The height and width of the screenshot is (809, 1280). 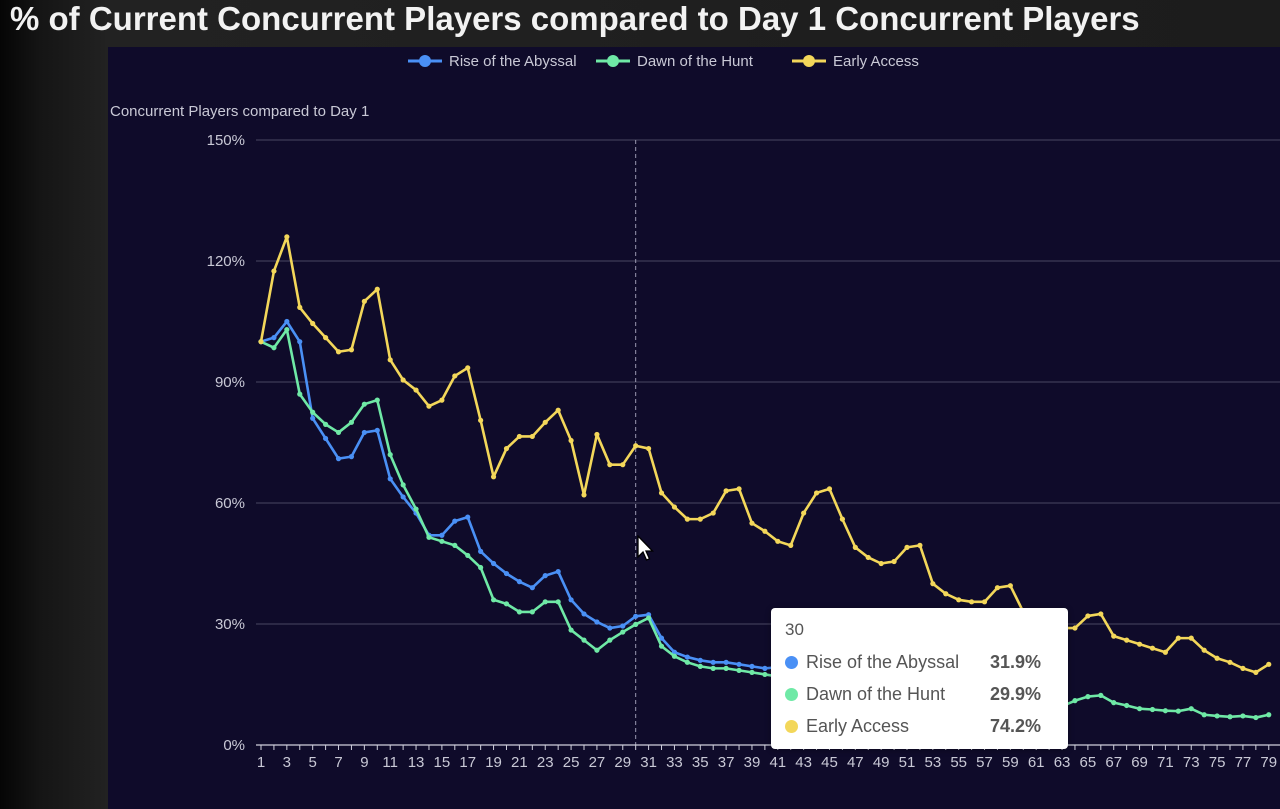 I want to click on y-tick-label: 0%, so click(x=234, y=745).